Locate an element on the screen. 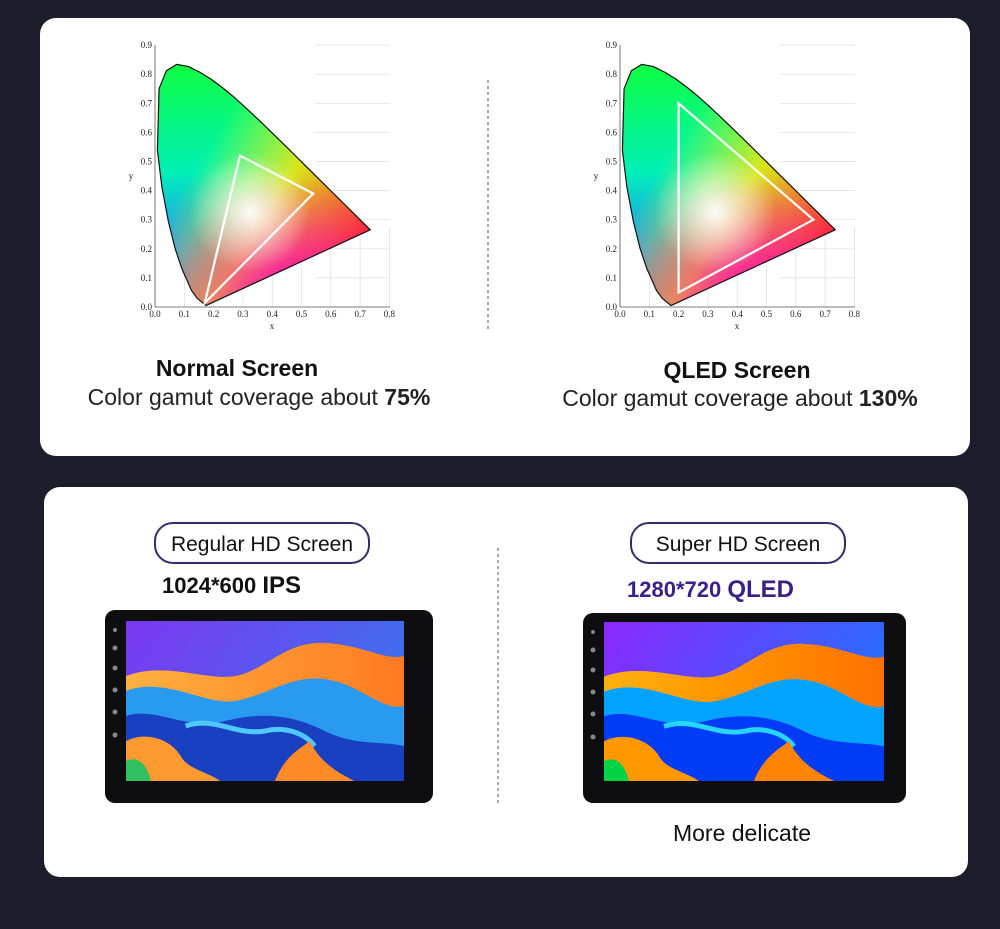  panel-type: QLED is located at coordinates (760, 589).